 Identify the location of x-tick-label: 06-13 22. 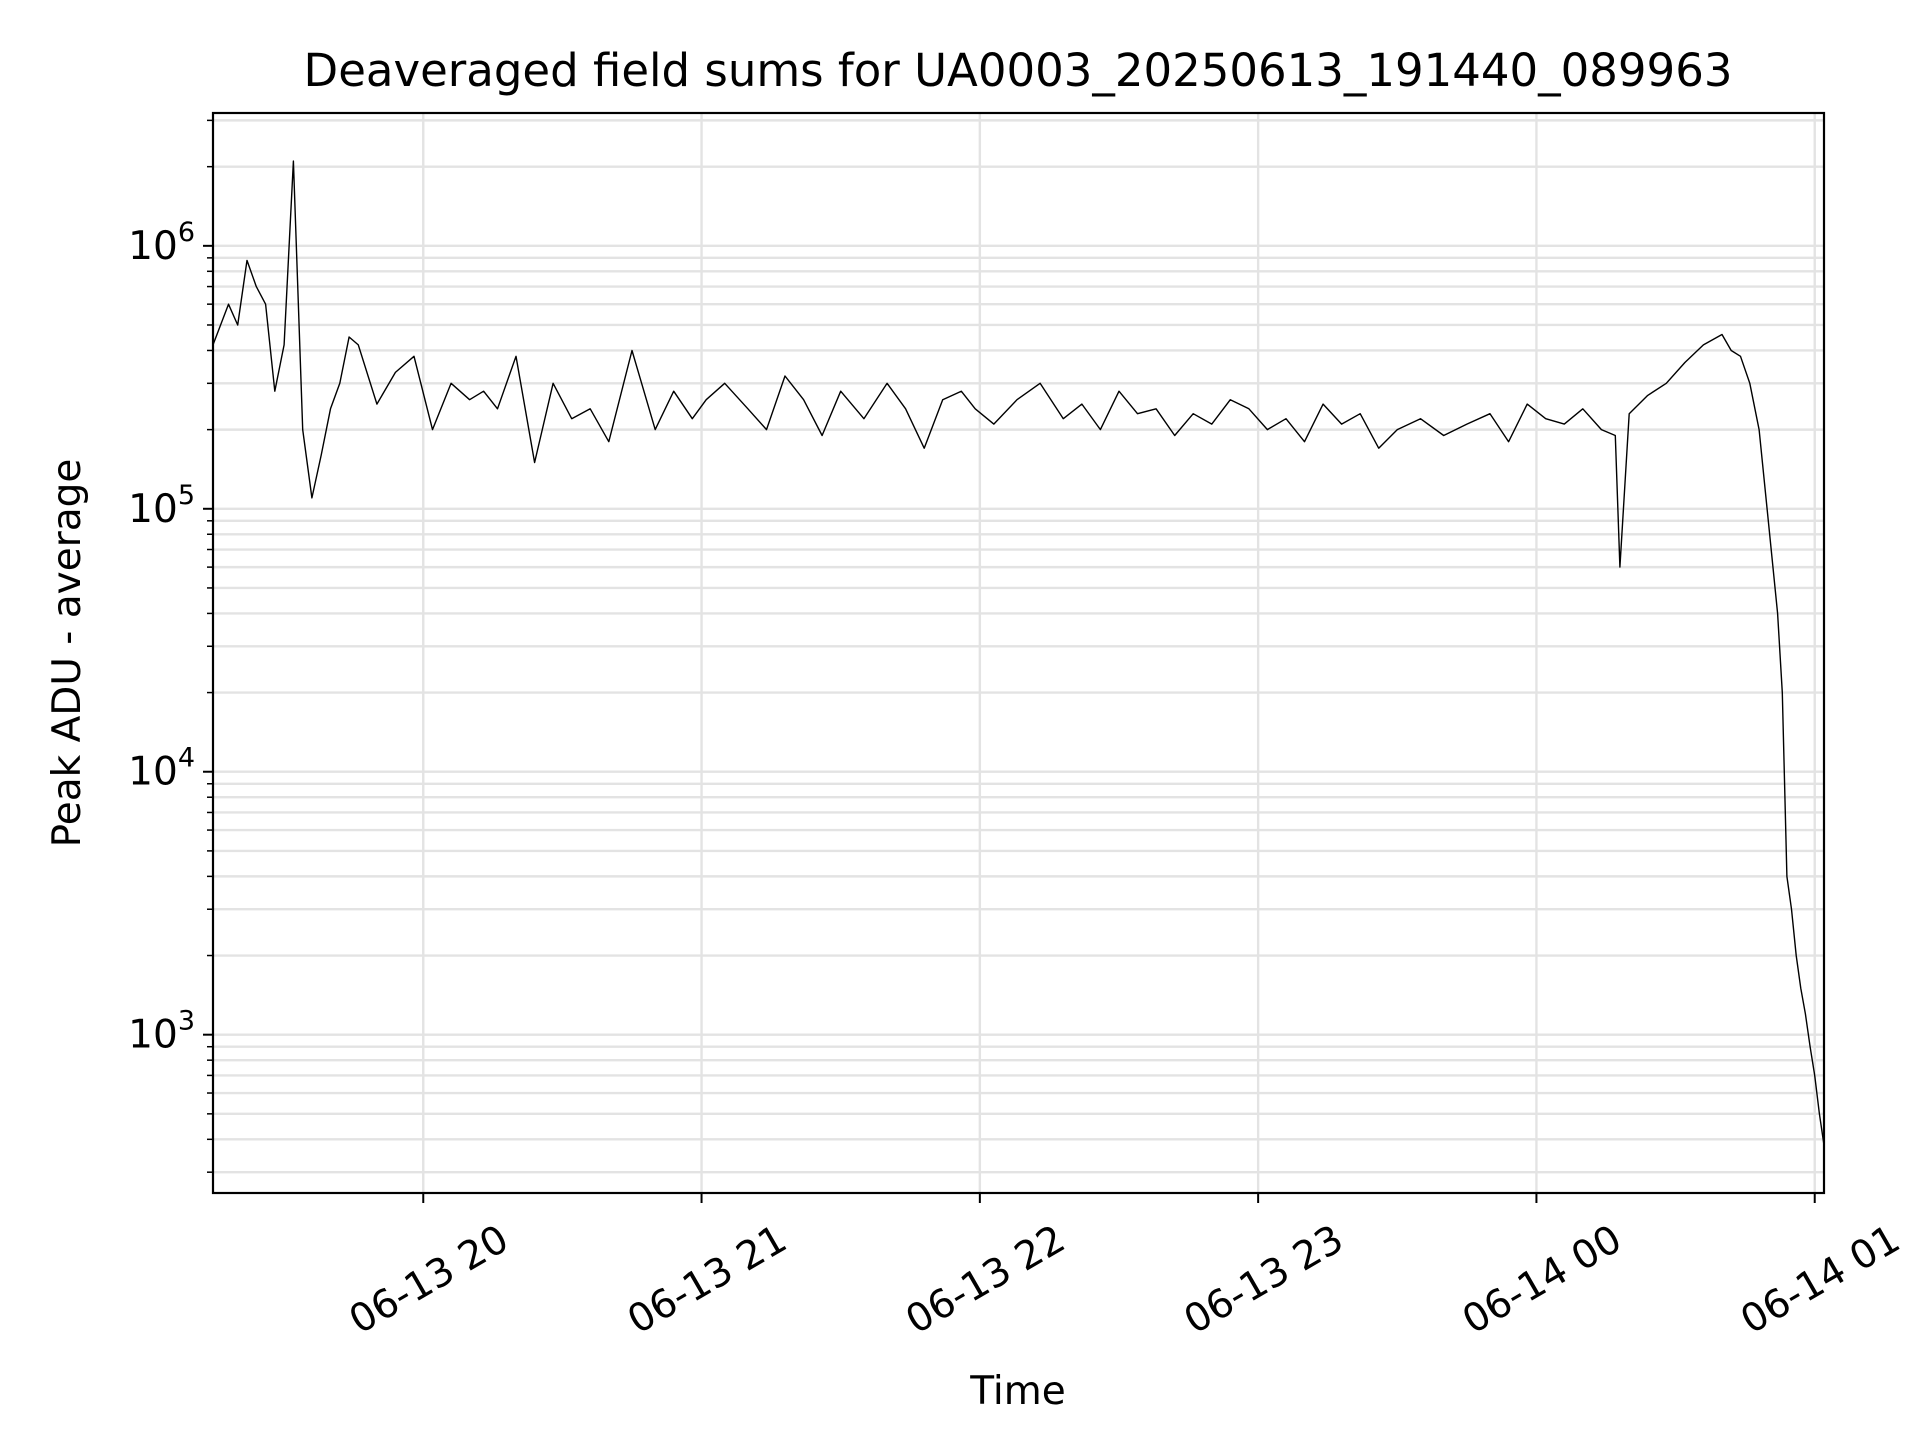
(985, 1280).